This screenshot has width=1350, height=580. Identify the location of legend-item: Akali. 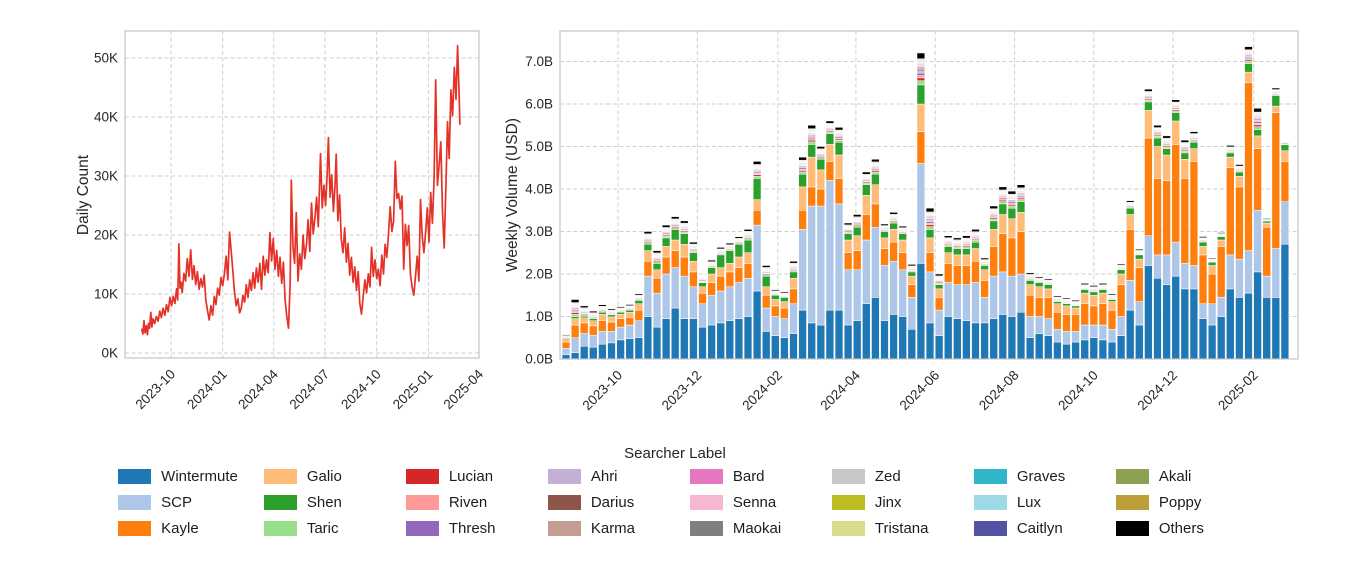
(1173, 476).